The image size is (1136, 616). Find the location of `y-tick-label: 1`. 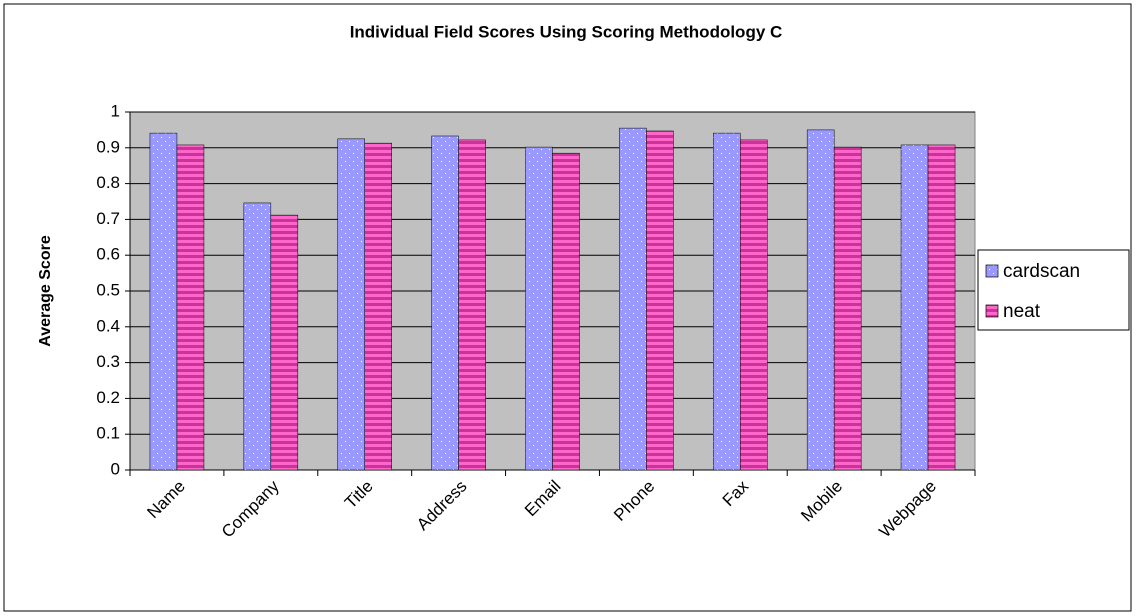

y-tick-label: 1 is located at coordinates (115, 110).